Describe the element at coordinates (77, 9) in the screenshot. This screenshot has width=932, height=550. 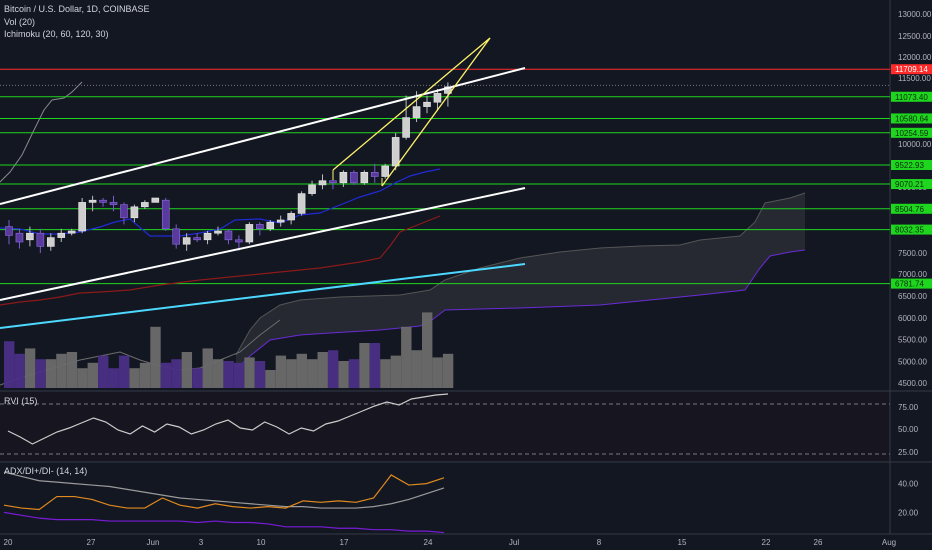
I see `symbol-legend: Bitcoin / U.S. Dollar, 1D, COINBASE` at that location.